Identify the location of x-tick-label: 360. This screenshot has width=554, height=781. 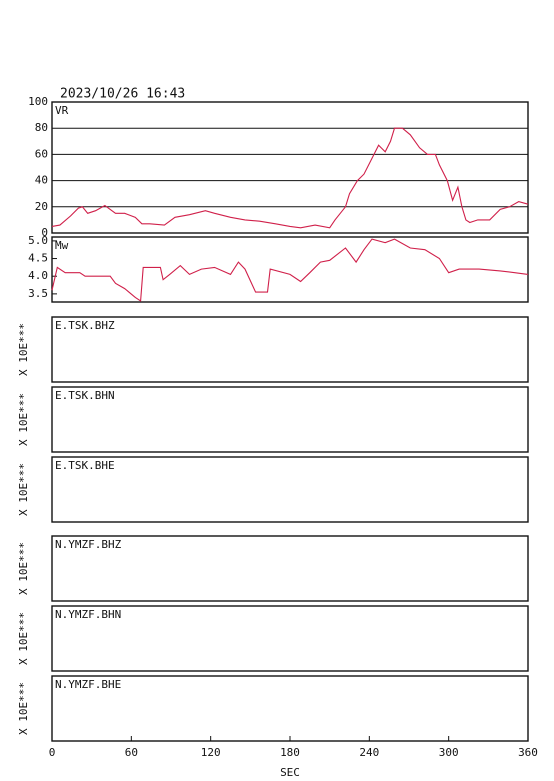
(528, 752).